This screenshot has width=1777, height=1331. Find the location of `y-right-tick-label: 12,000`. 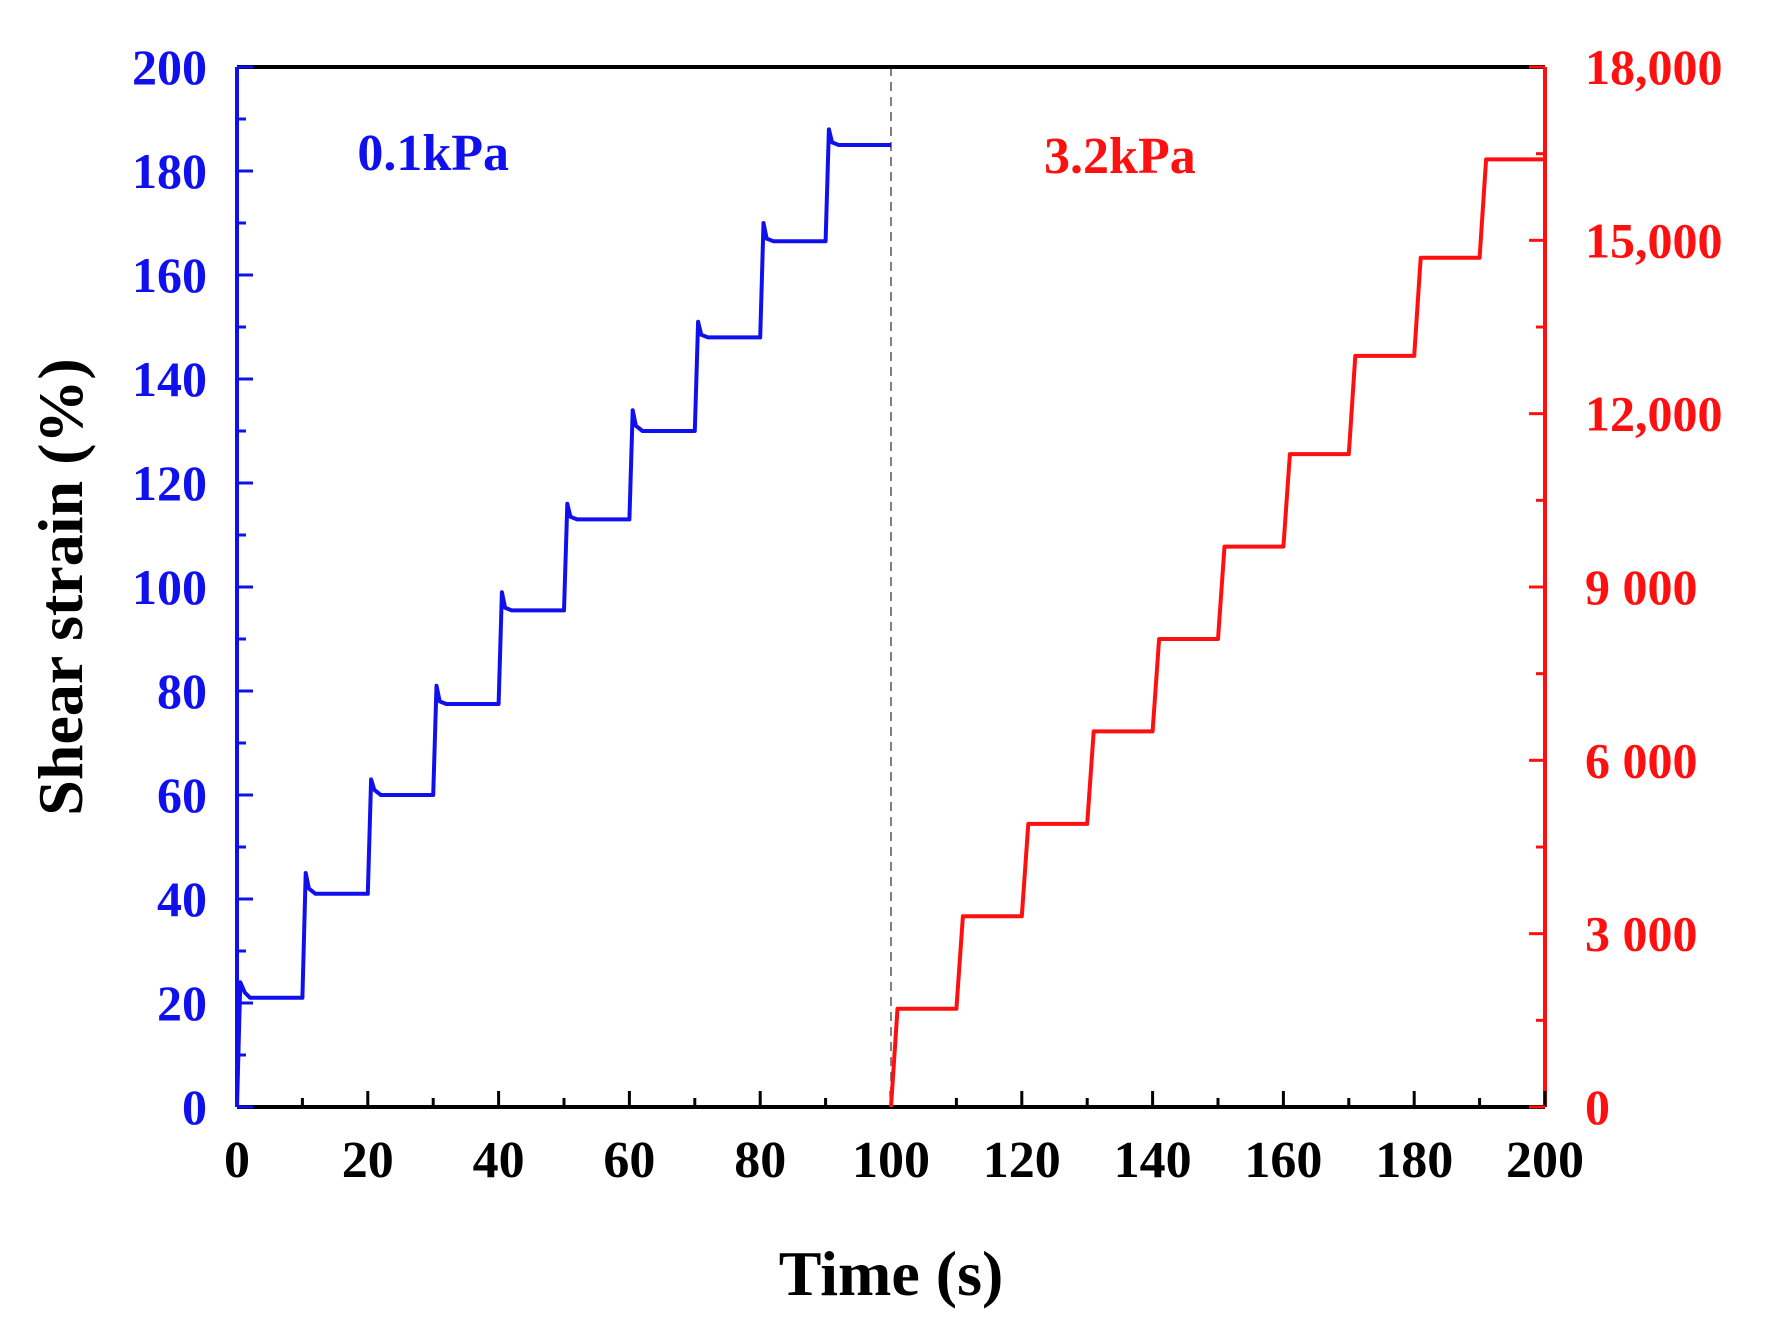

y-right-tick-label: 12,000 is located at coordinates (1654, 414).